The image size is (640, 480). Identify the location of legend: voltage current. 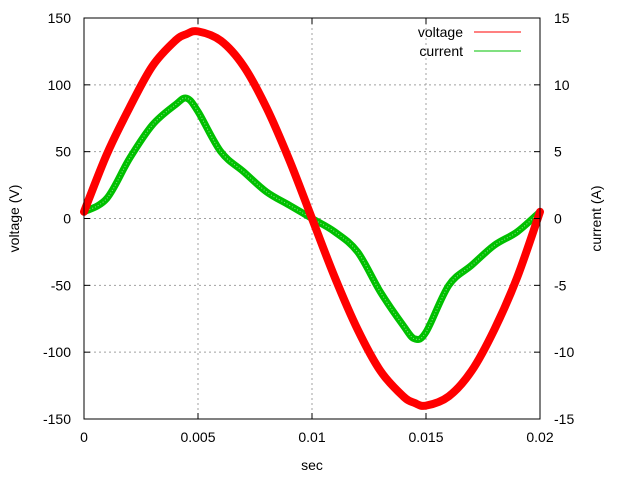
(469, 41).